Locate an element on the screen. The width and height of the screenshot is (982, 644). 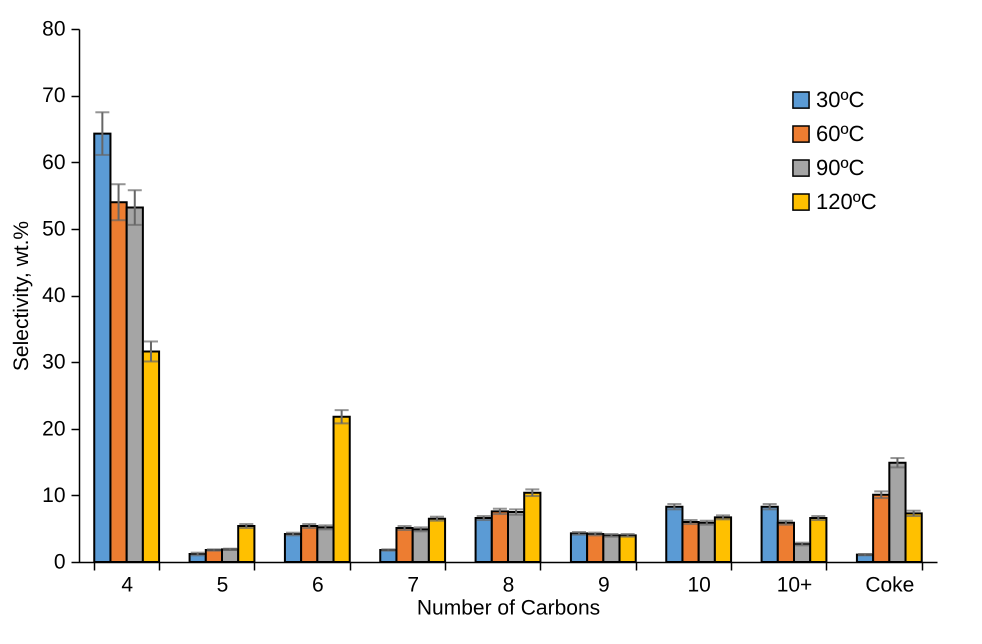
x-tick-label: 5 is located at coordinates (222, 585).